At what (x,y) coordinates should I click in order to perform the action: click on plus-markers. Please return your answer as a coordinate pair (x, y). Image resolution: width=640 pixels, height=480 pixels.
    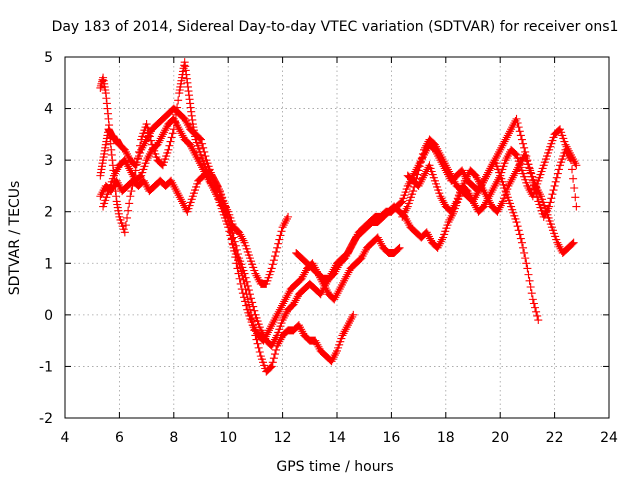
    Looking at the image, I should click on (492, 170).